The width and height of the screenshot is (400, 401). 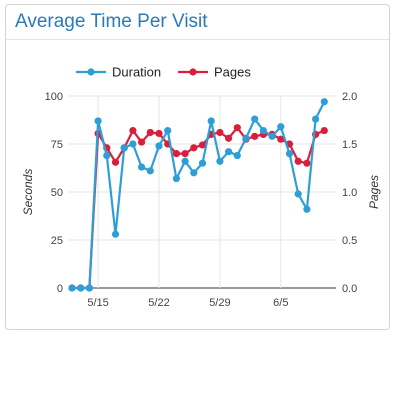 I want to click on right-y-tick-label: 1.0, so click(x=349, y=193).